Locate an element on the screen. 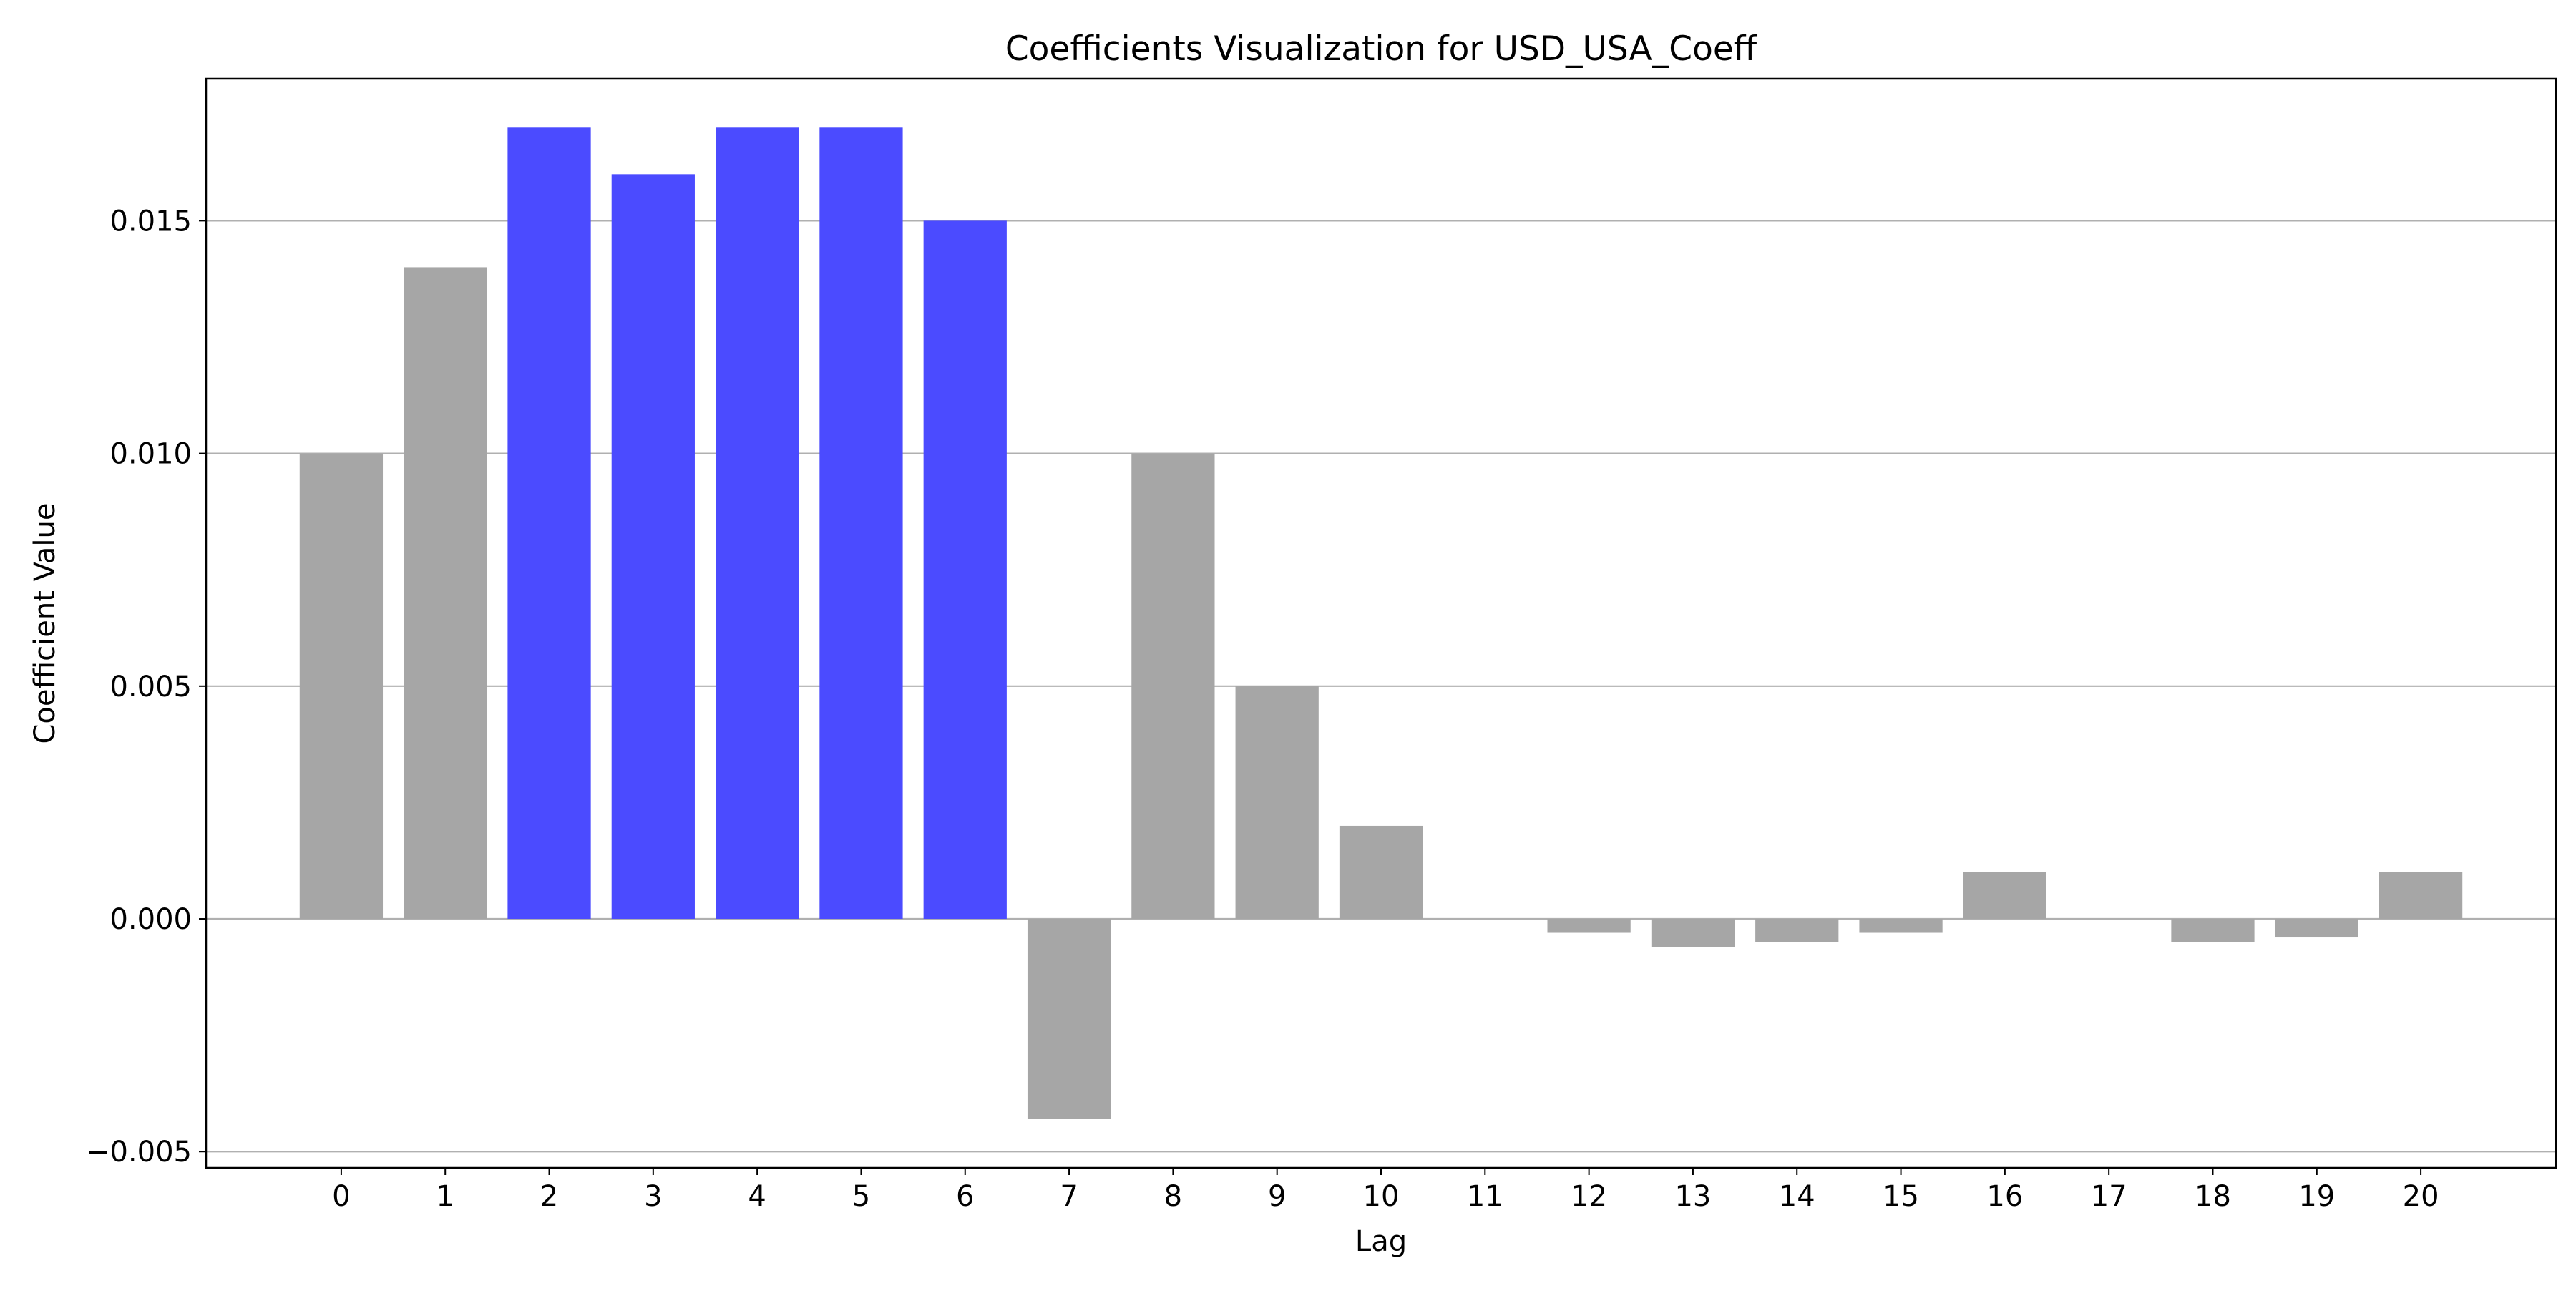 The width and height of the screenshot is (2576, 1291). x-tick-label: 3 is located at coordinates (653, 1196).